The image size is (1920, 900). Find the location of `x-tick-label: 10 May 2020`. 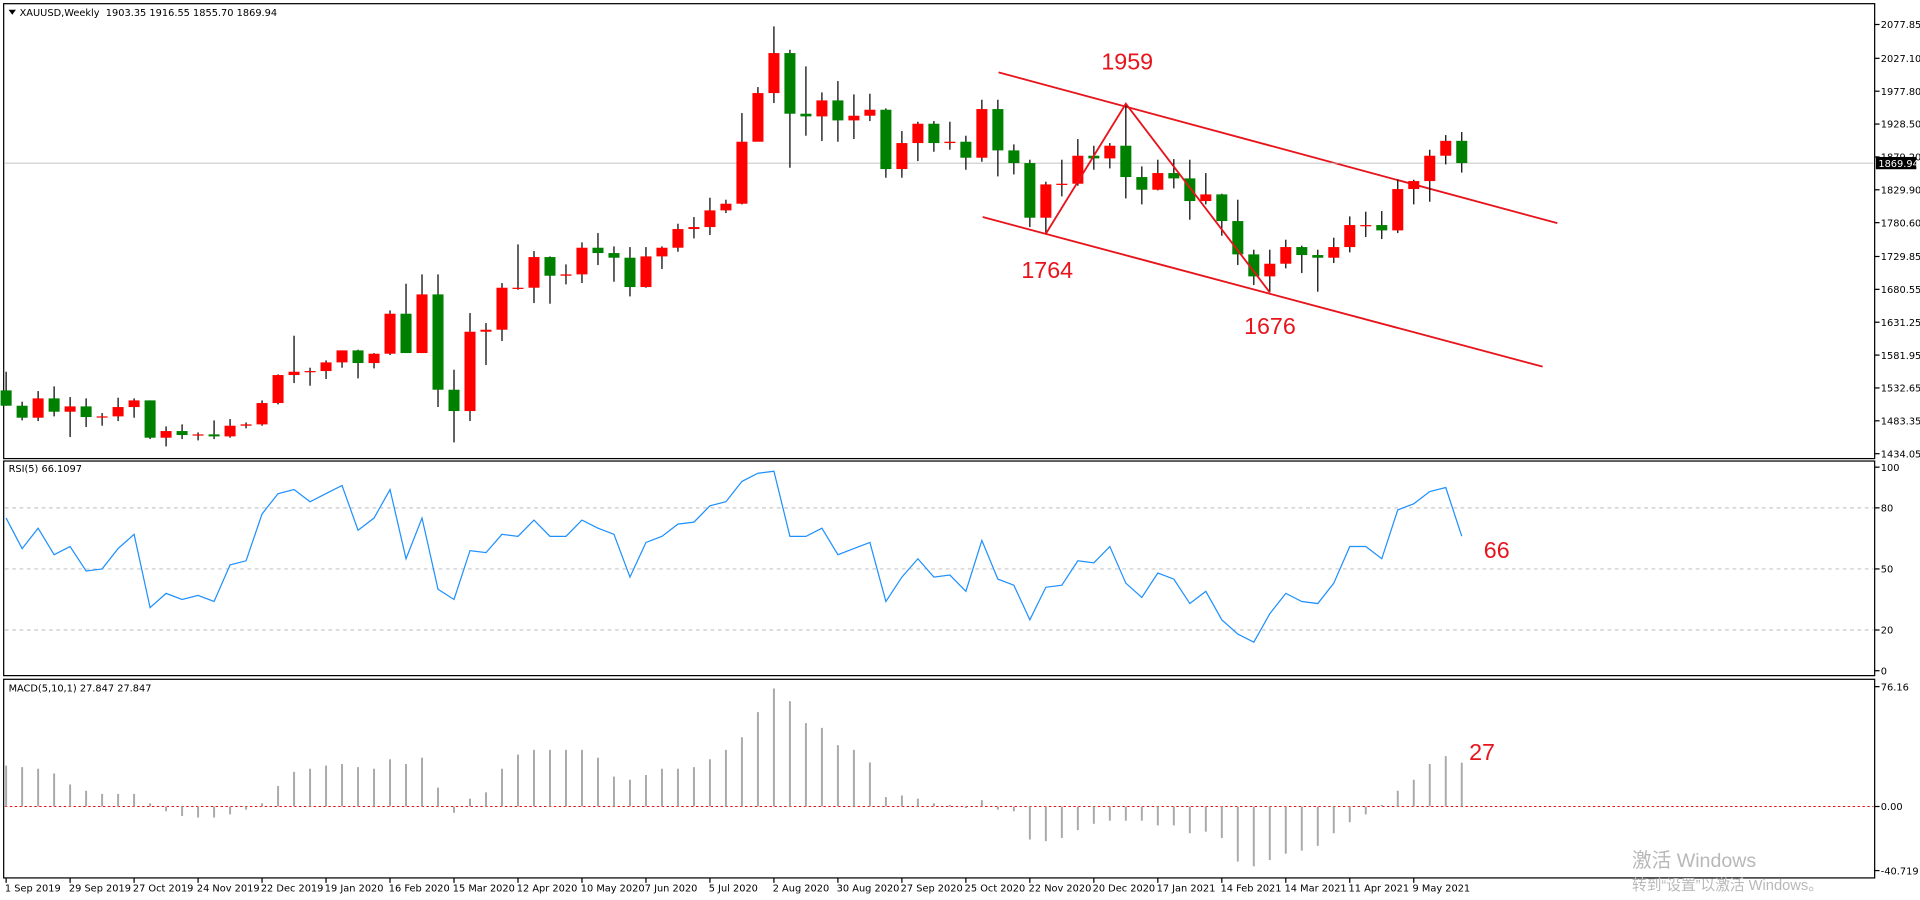

x-tick-label: 10 May 2020 is located at coordinates (613, 888).